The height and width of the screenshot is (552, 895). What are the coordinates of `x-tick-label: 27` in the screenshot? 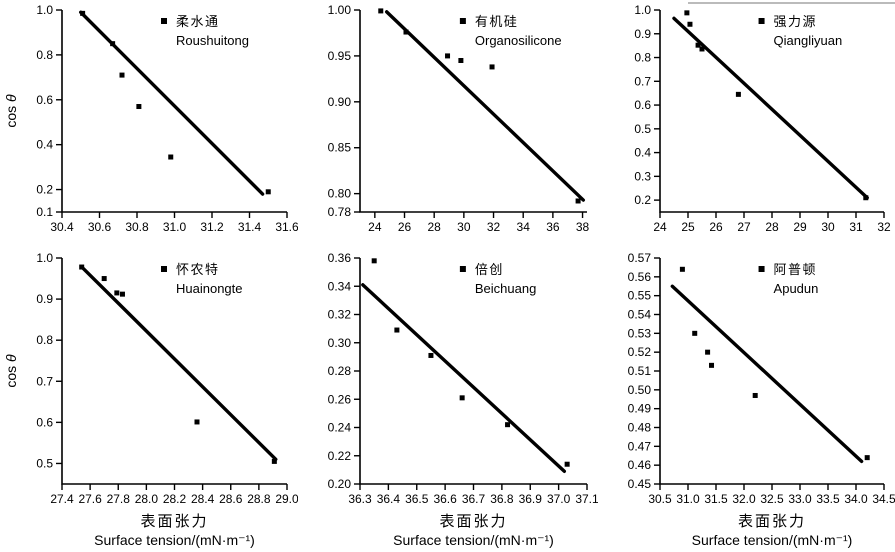 It's located at (744, 227).